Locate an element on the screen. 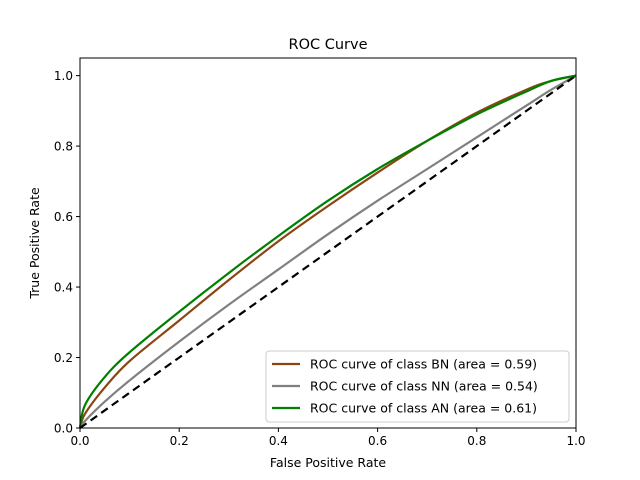 The width and height of the screenshot is (640, 480). legend-box is located at coordinates (417, 386).